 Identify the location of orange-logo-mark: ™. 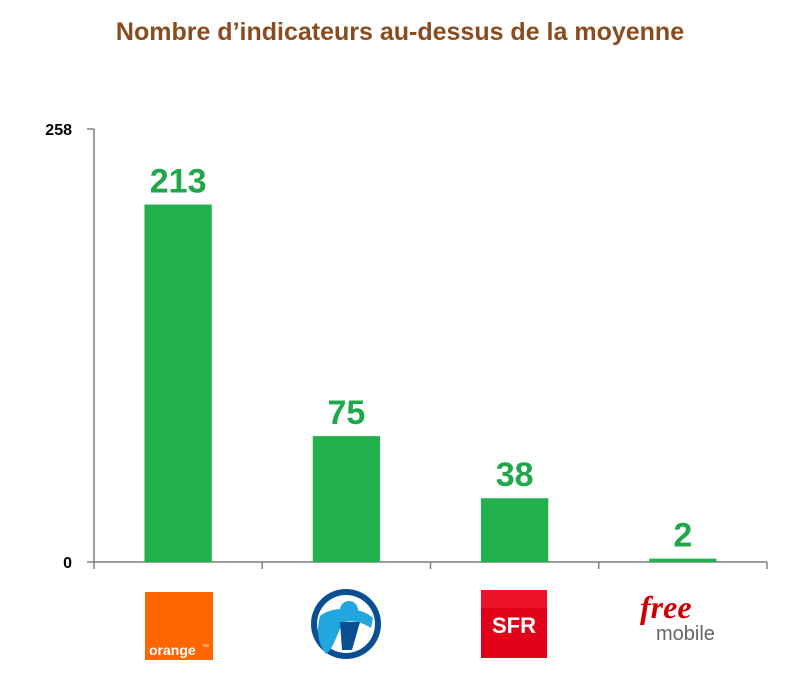
(205, 647).